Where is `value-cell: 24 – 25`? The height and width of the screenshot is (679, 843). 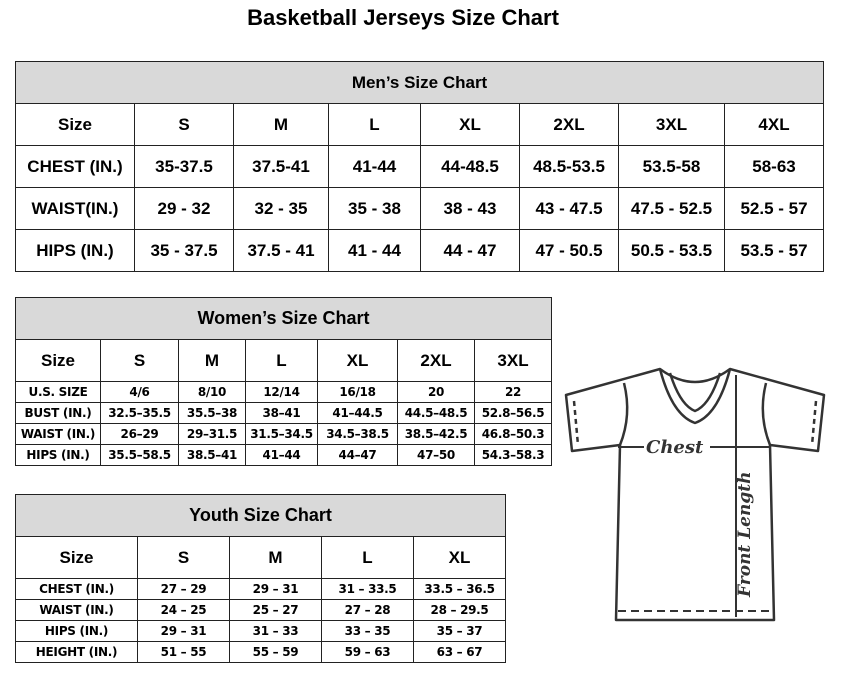 value-cell: 24 – 25 is located at coordinates (183, 610).